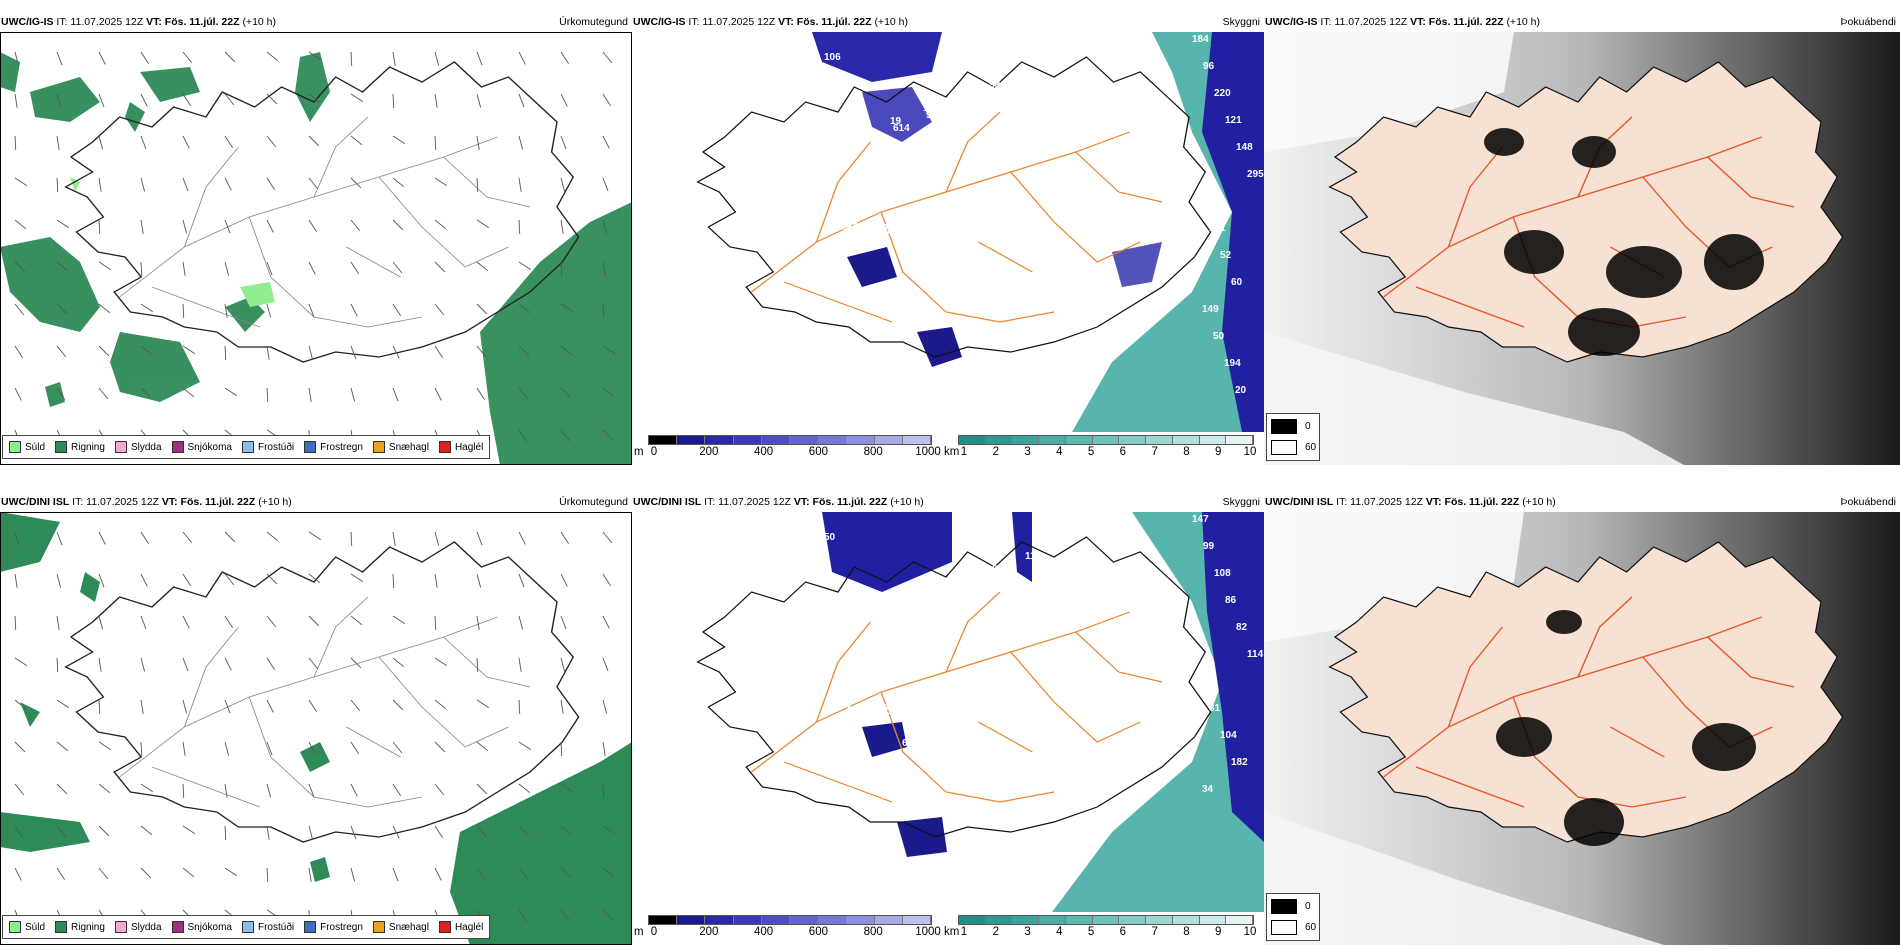 The height and width of the screenshot is (950, 1900). Describe the element at coordinates (1091, 932) in the screenshot. I see `colorbar-tick: 5` at that location.